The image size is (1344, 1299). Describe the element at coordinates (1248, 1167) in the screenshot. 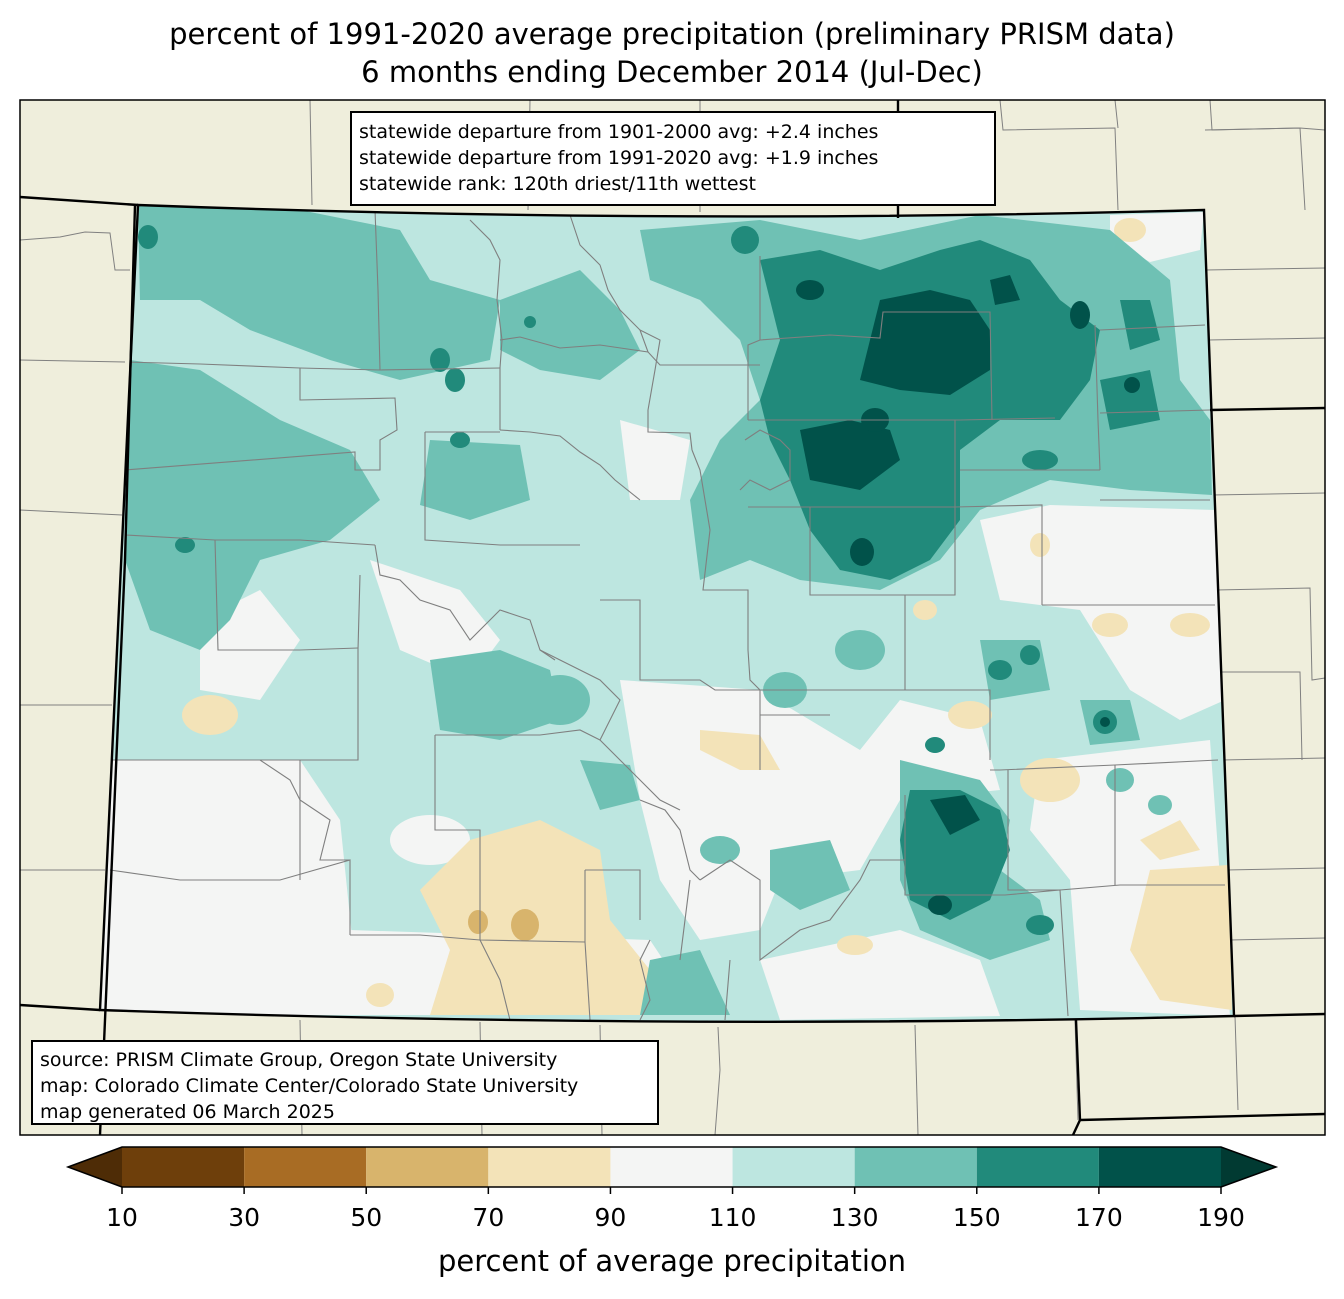

I see `colorbar-over-arrow` at that location.